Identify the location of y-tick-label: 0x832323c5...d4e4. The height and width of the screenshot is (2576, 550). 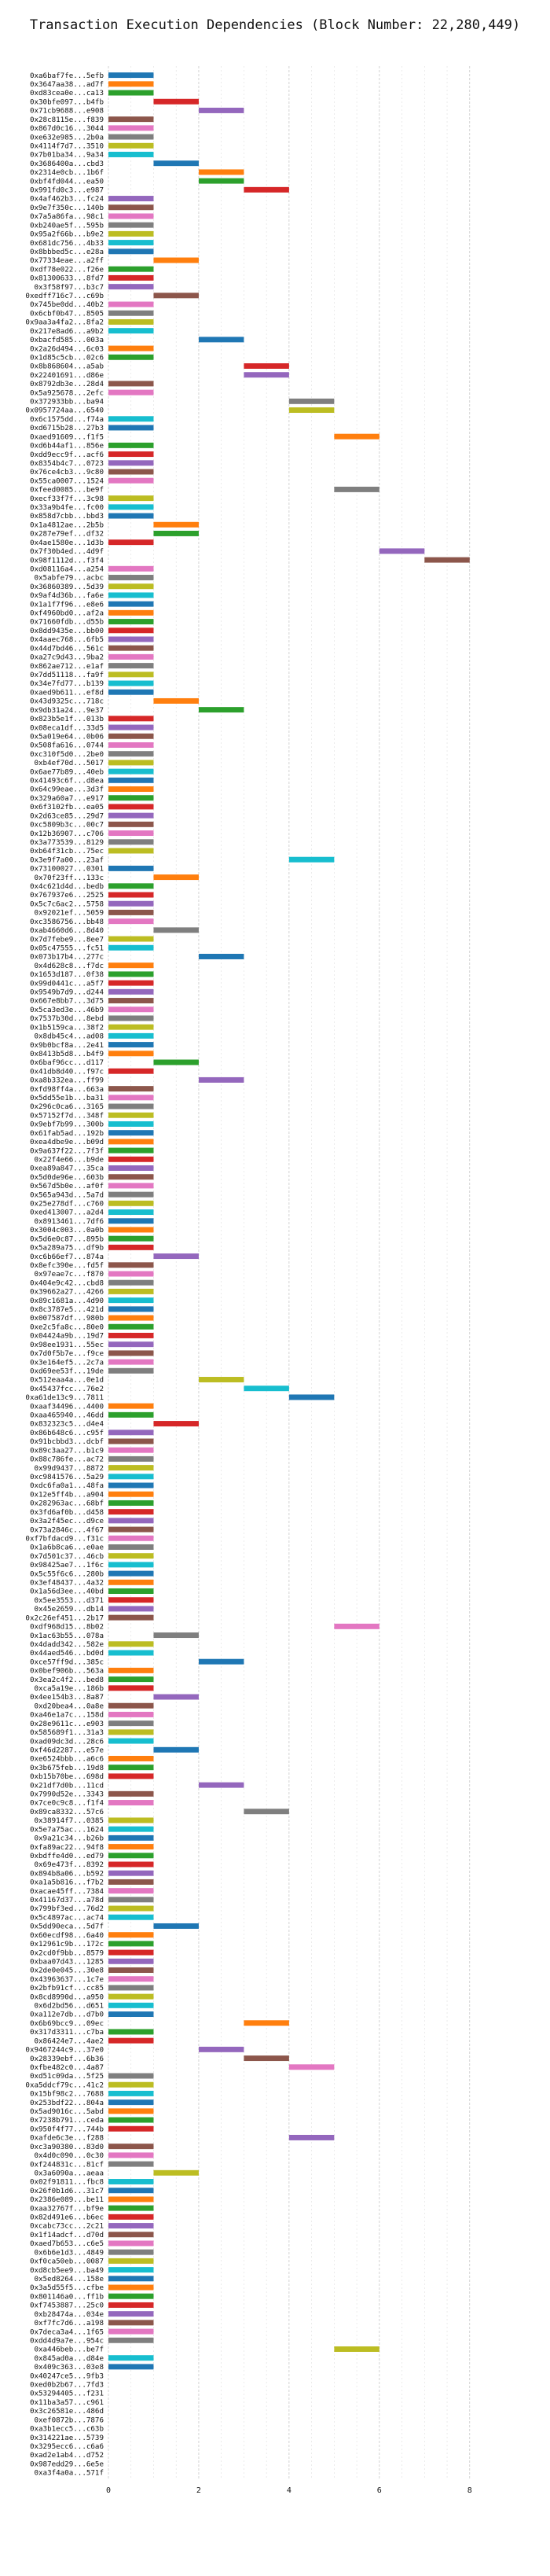
(67, 1424).